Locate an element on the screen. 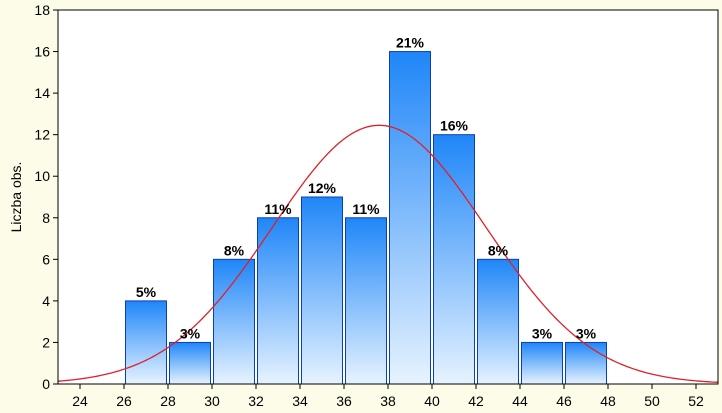  x-tick-label-7: 38 is located at coordinates (388, 401).